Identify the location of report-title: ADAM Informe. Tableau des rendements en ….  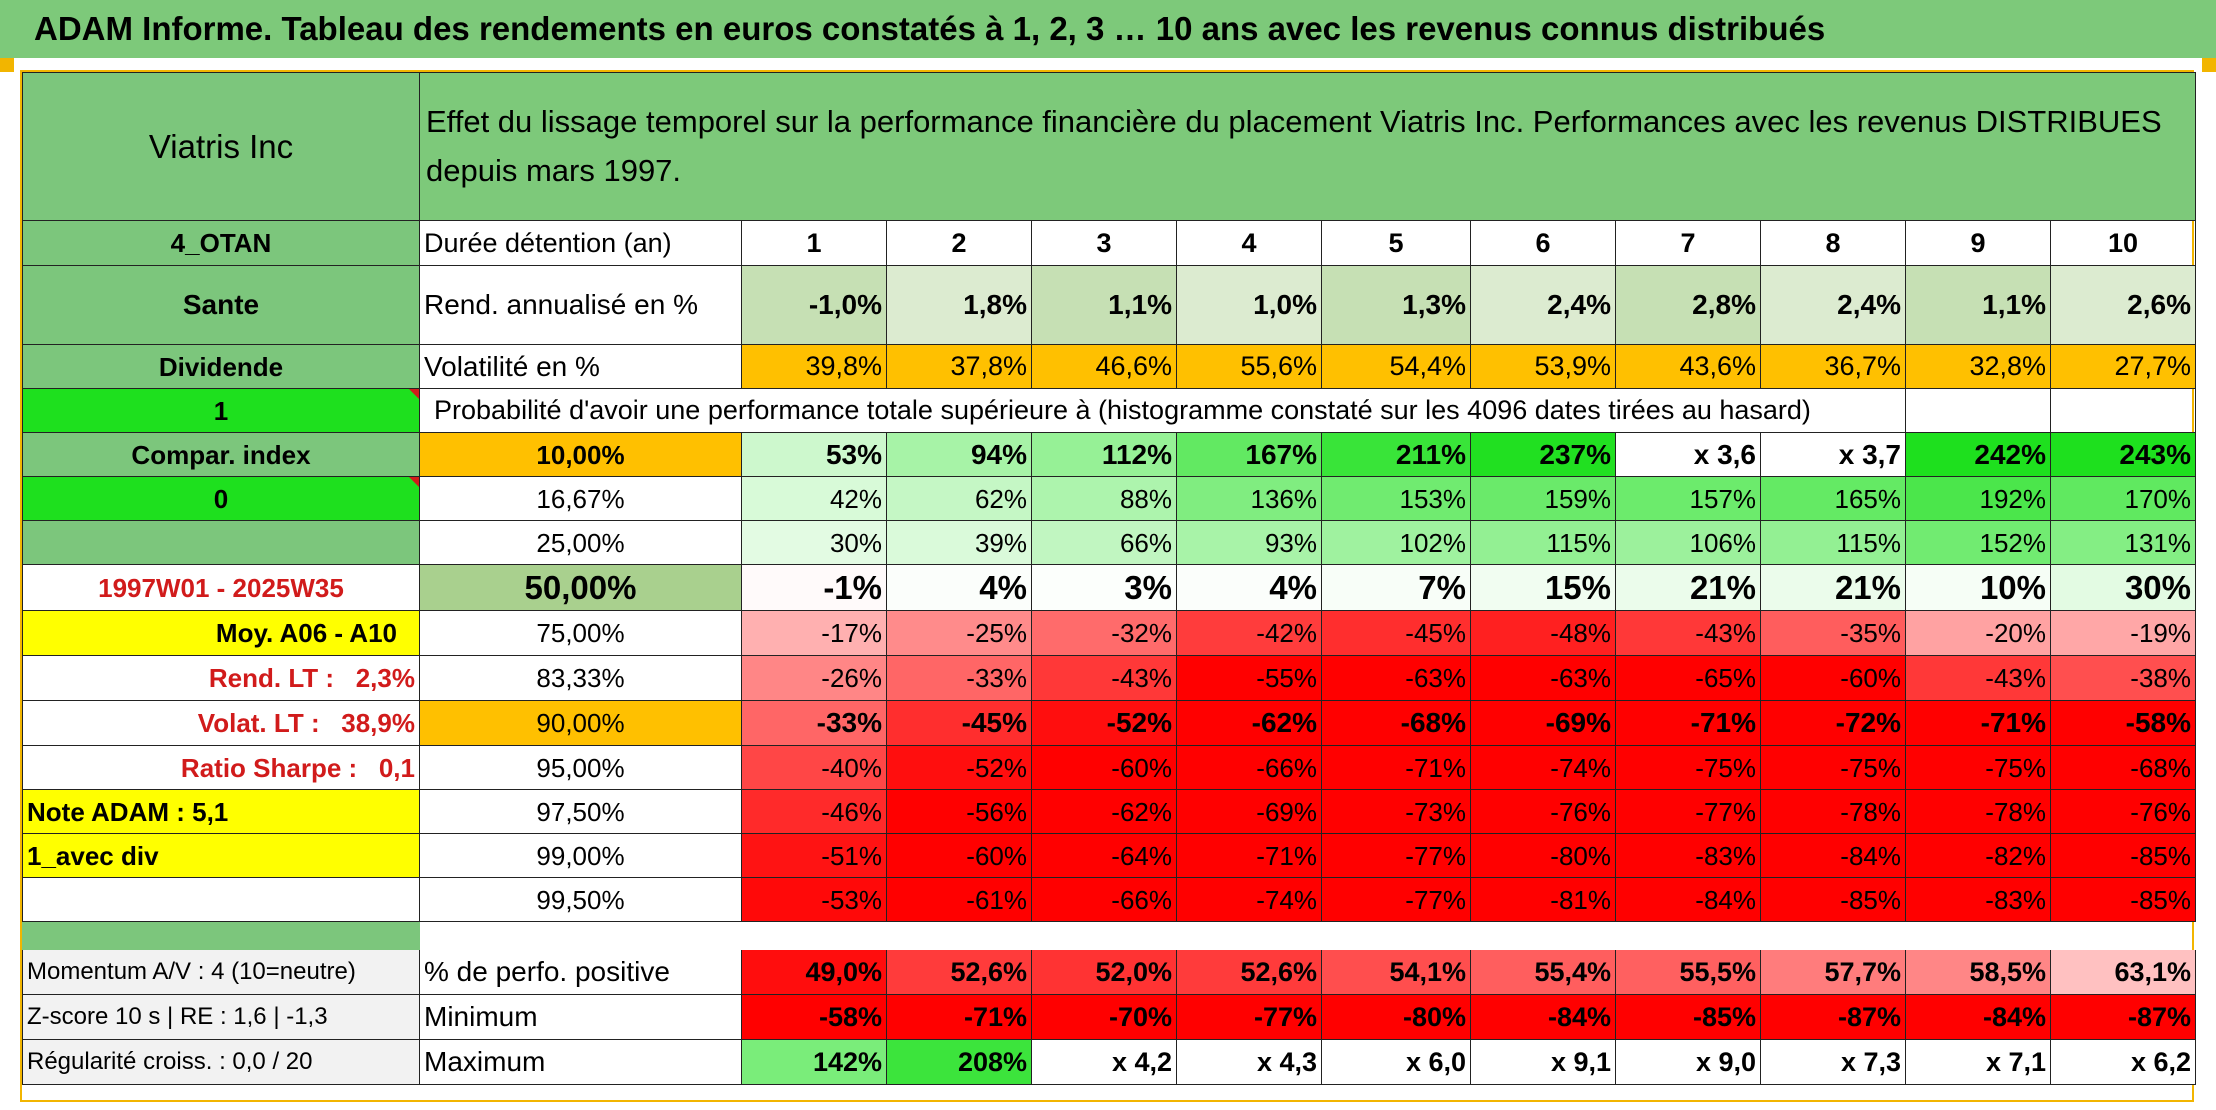
(1108, 29).